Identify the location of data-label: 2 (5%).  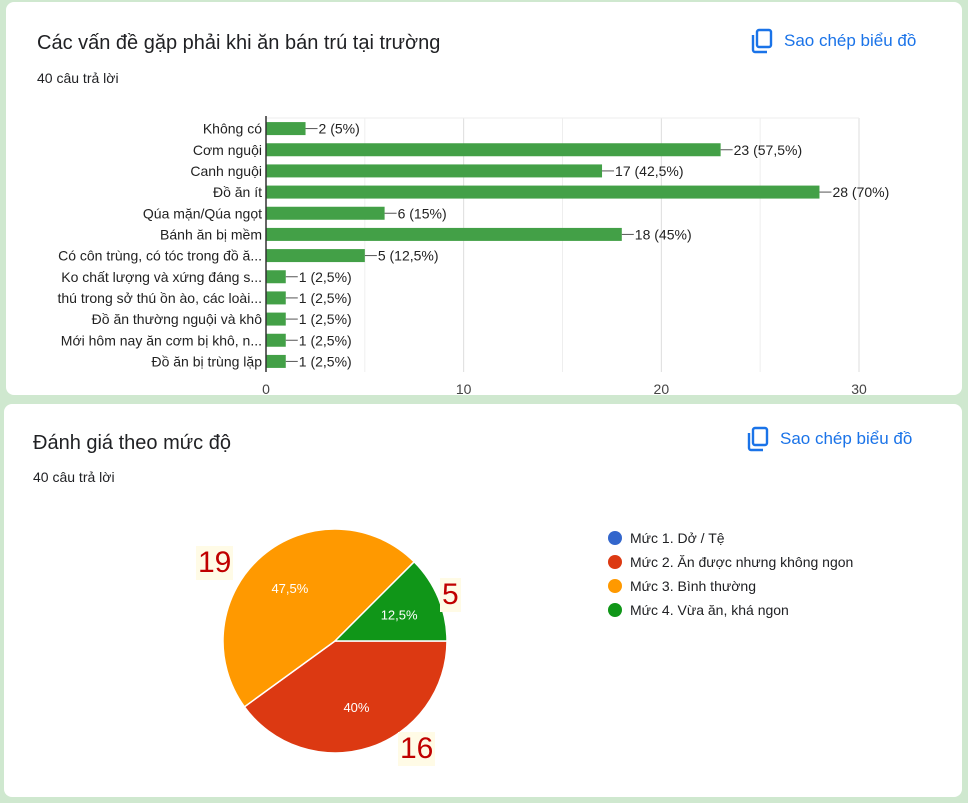
(339, 129).